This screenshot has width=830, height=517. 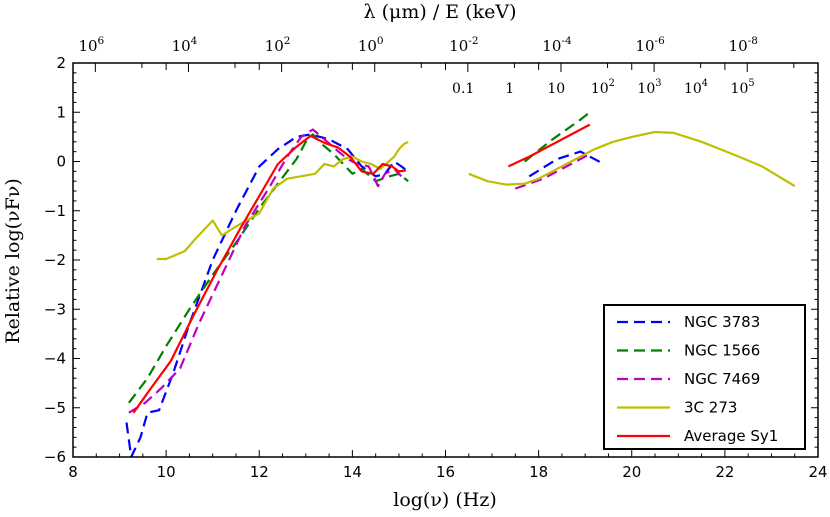 I want to click on kev-tick-label: 10, so click(x=556, y=89).